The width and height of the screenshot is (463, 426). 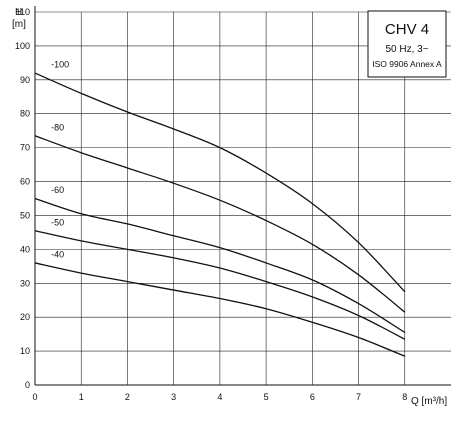 What do you see at coordinates (57, 222) in the screenshot?
I see `curve-label-50: -50` at bounding box center [57, 222].